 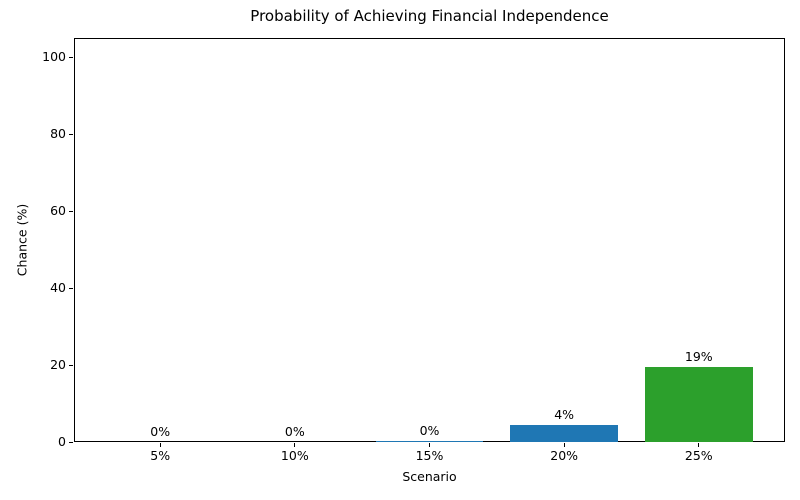 What do you see at coordinates (564, 455) in the screenshot?
I see `x-tick-label: 20%` at bounding box center [564, 455].